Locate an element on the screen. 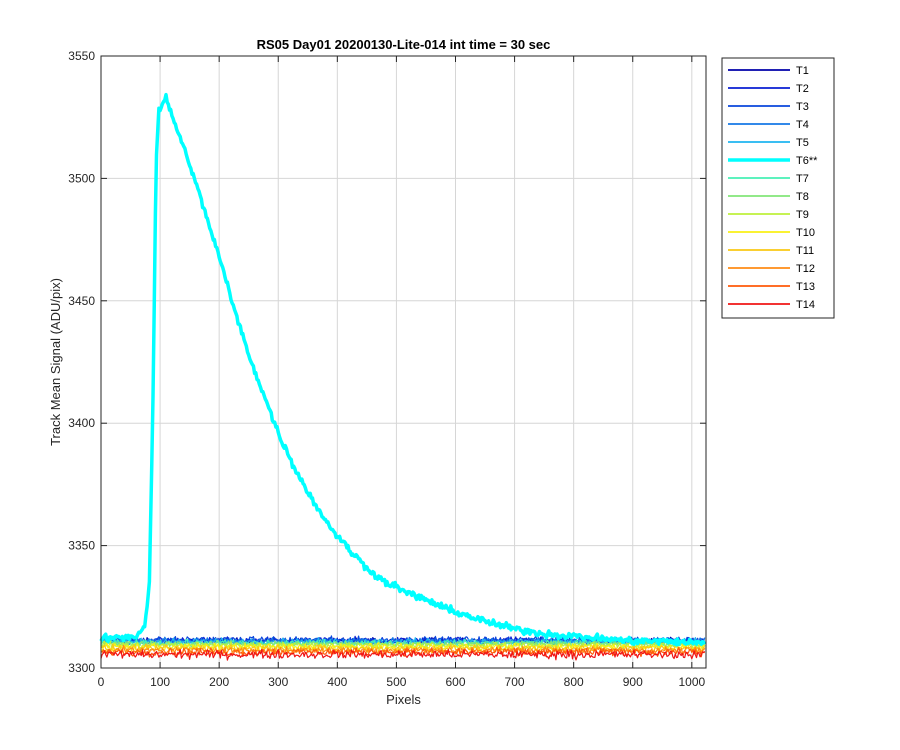 The width and height of the screenshot is (900, 750). x-tick-label: 800 is located at coordinates (574, 682).